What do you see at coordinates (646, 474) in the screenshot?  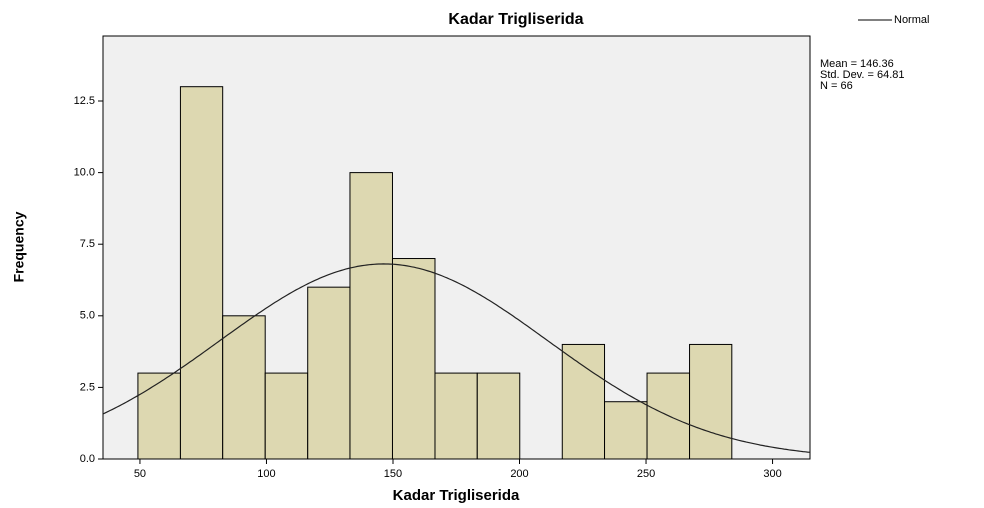 I see `x-tick-label: 250` at bounding box center [646, 474].